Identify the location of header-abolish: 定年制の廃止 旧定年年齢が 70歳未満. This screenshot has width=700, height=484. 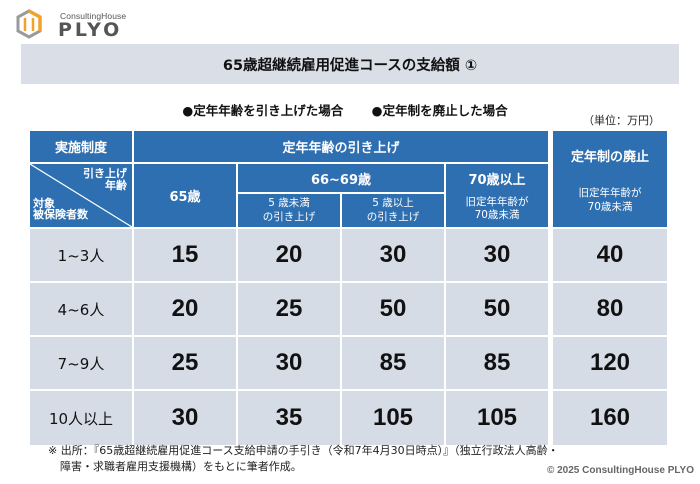
(610, 179).